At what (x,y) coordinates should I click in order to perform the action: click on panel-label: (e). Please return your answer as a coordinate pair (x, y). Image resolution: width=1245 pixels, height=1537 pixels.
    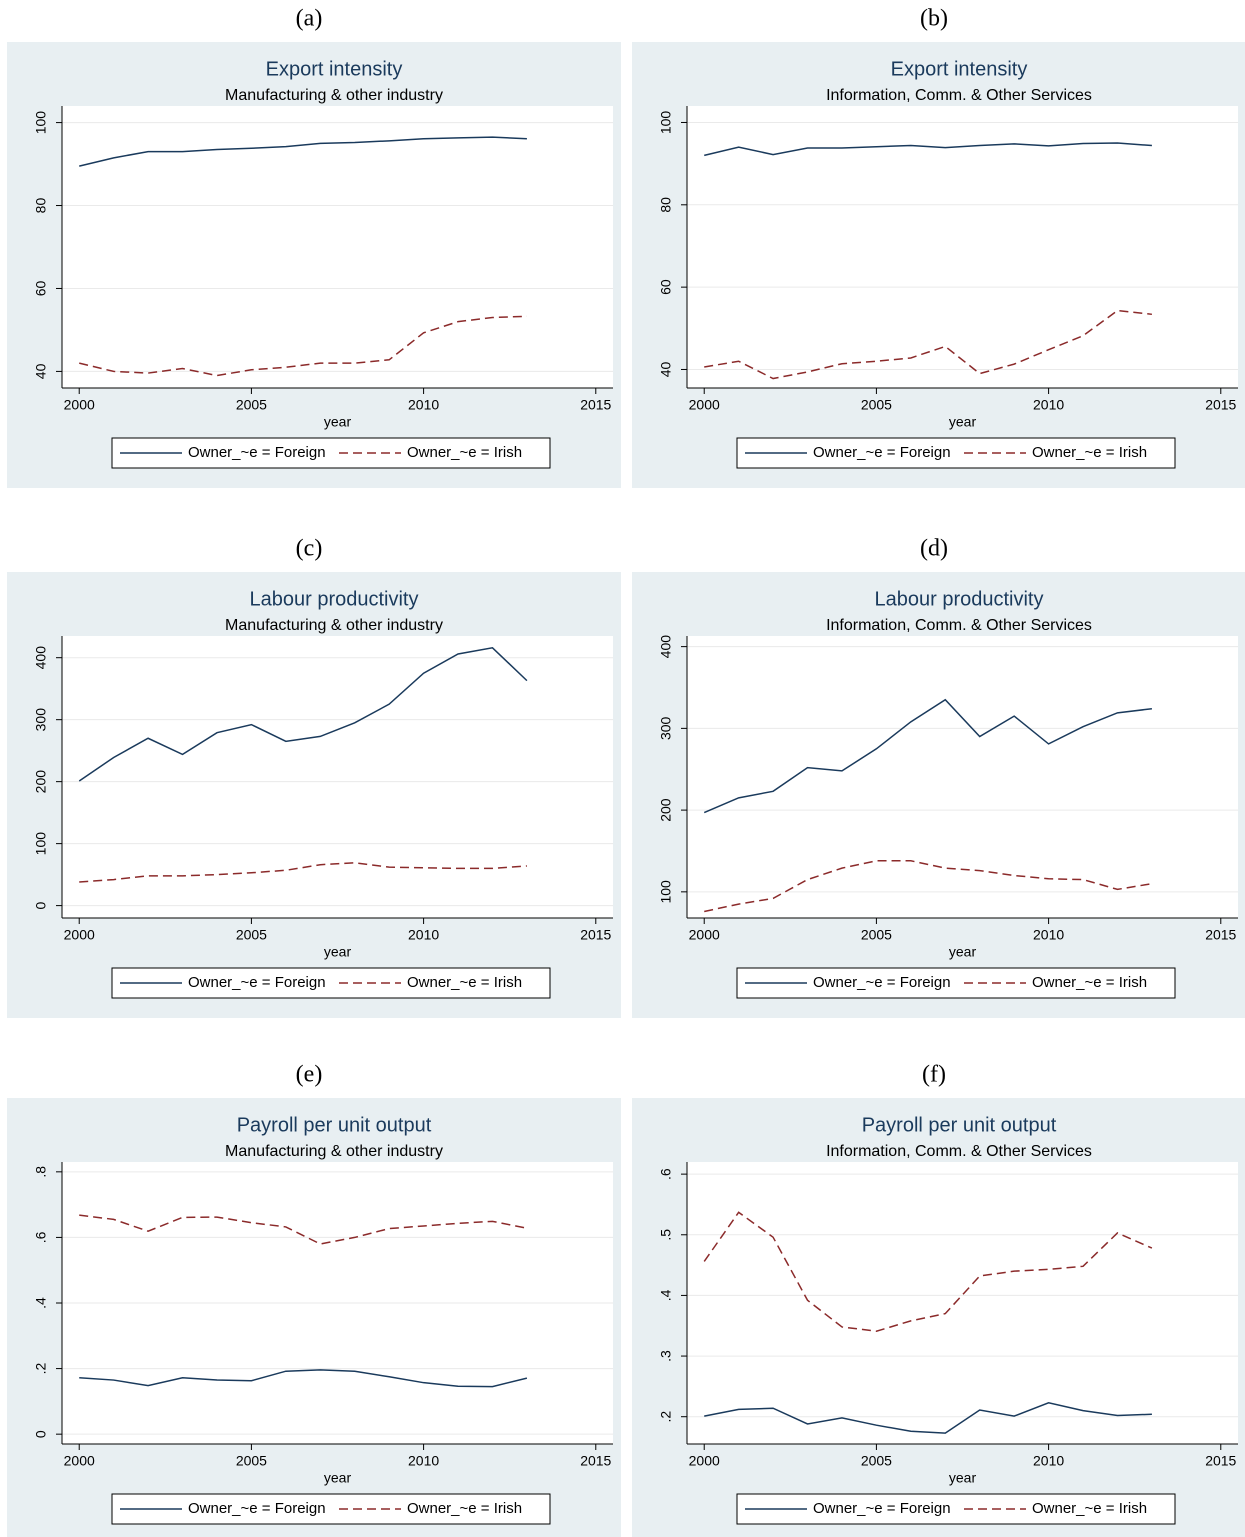
    Looking at the image, I should click on (309, 1075).